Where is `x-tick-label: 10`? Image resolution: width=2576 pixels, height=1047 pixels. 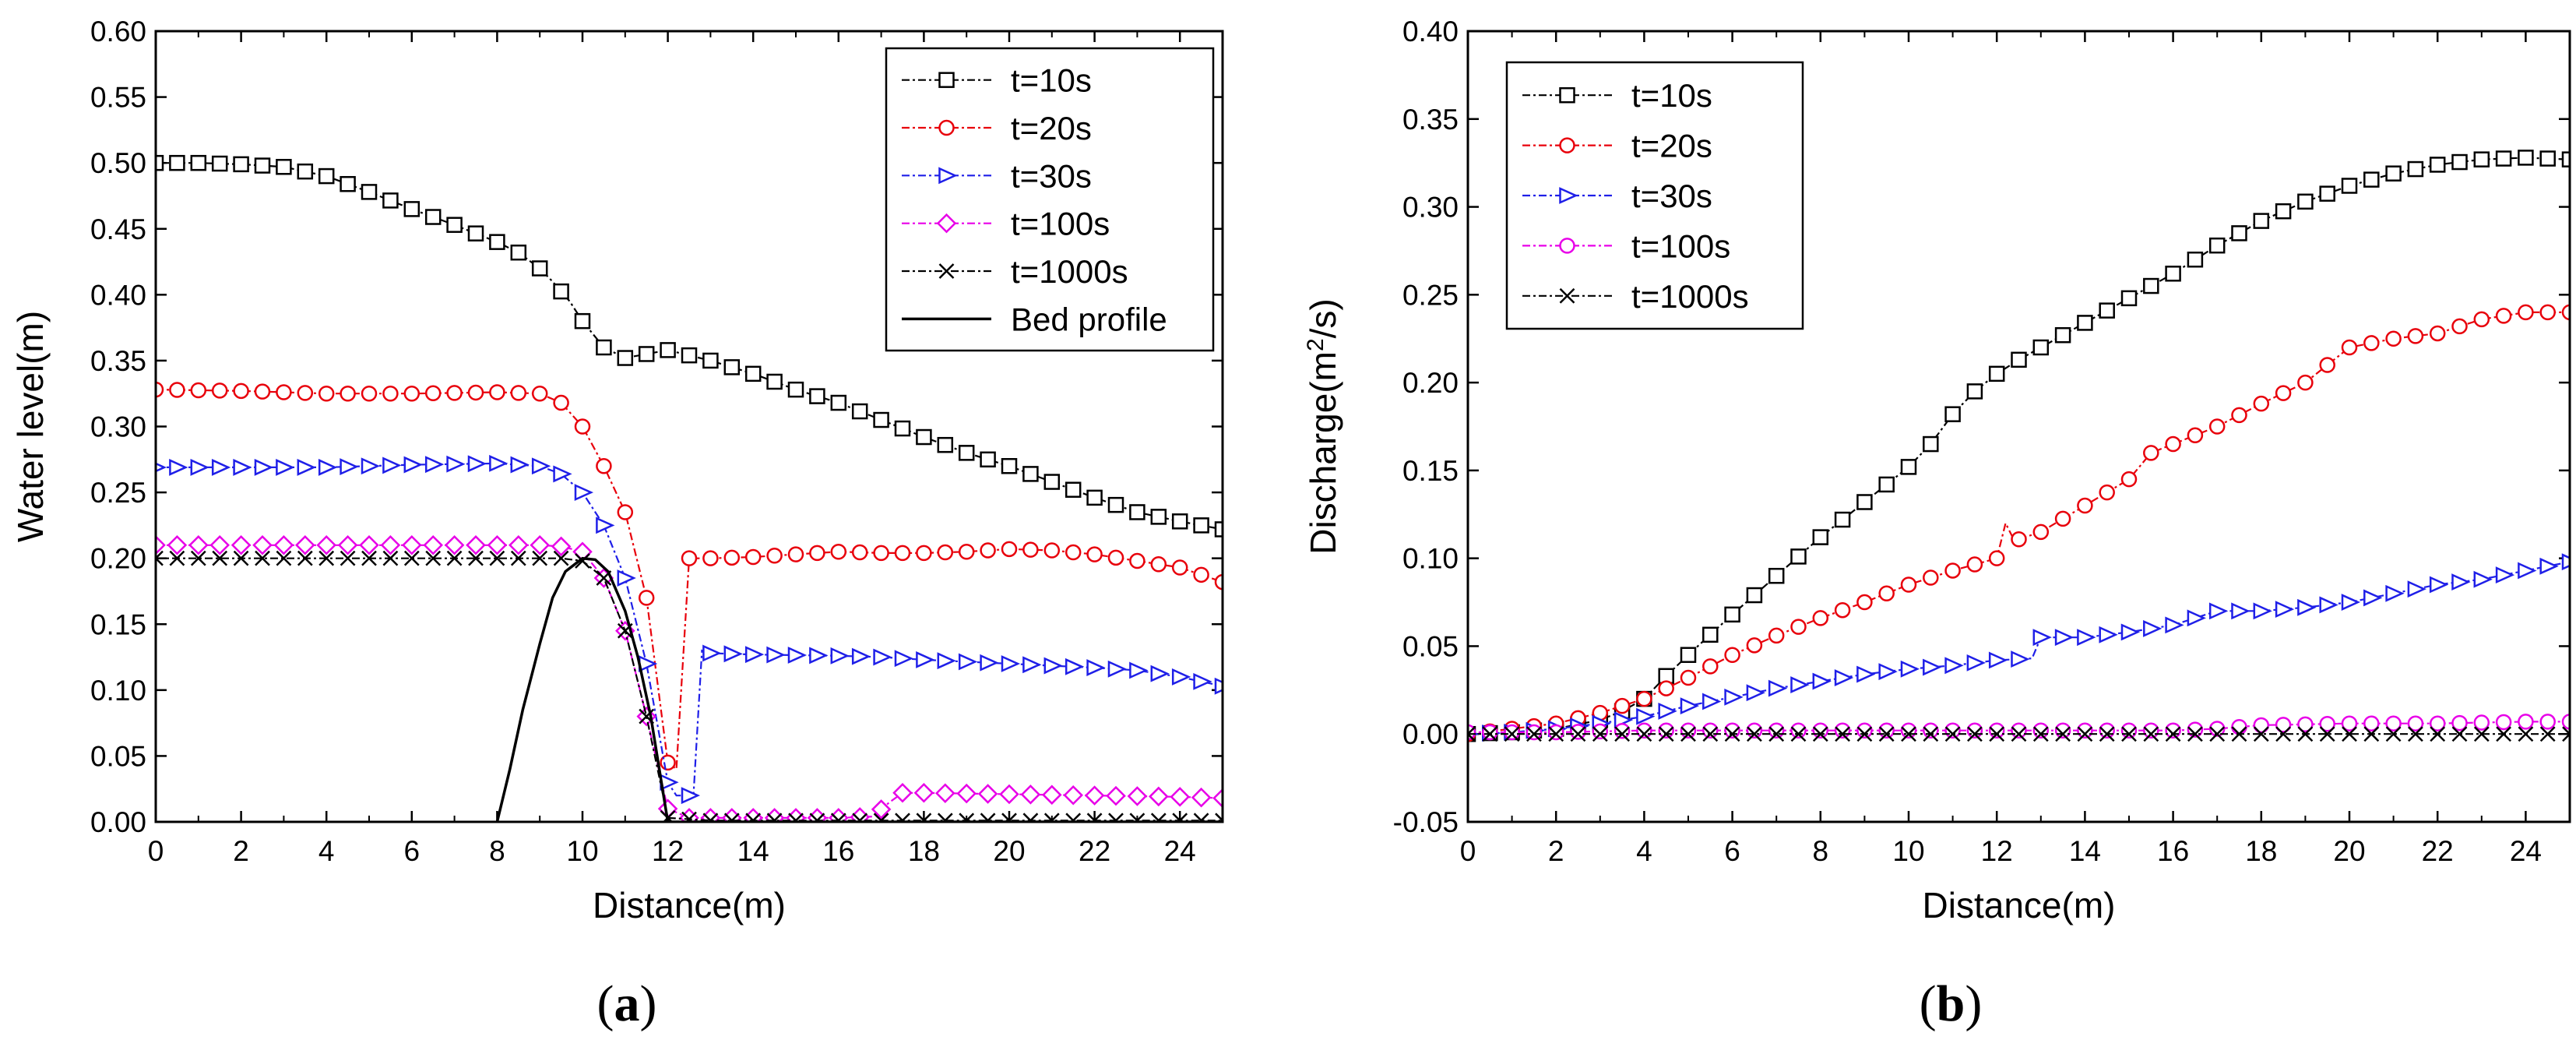 x-tick-label: 10 is located at coordinates (1908, 851).